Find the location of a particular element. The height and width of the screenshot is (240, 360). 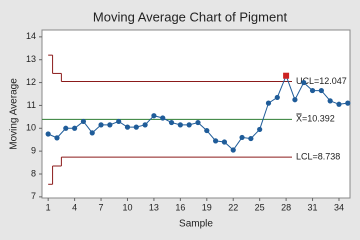

x-tick-label: 19 is located at coordinates (207, 207).